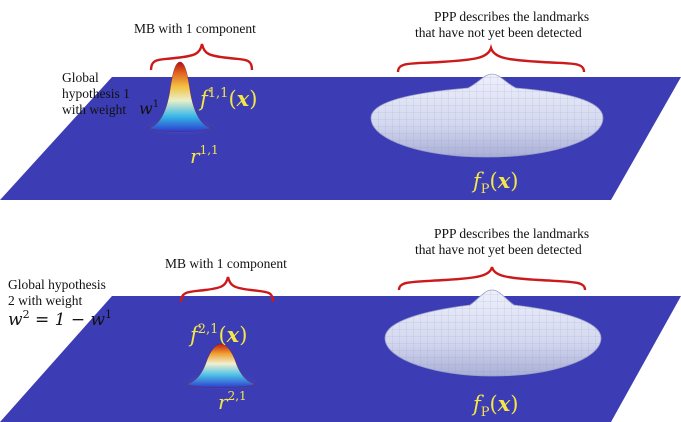 The height and width of the screenshot is (422, 681). I want to click on hypothesis-1-line1: Global, so click(80, 77).